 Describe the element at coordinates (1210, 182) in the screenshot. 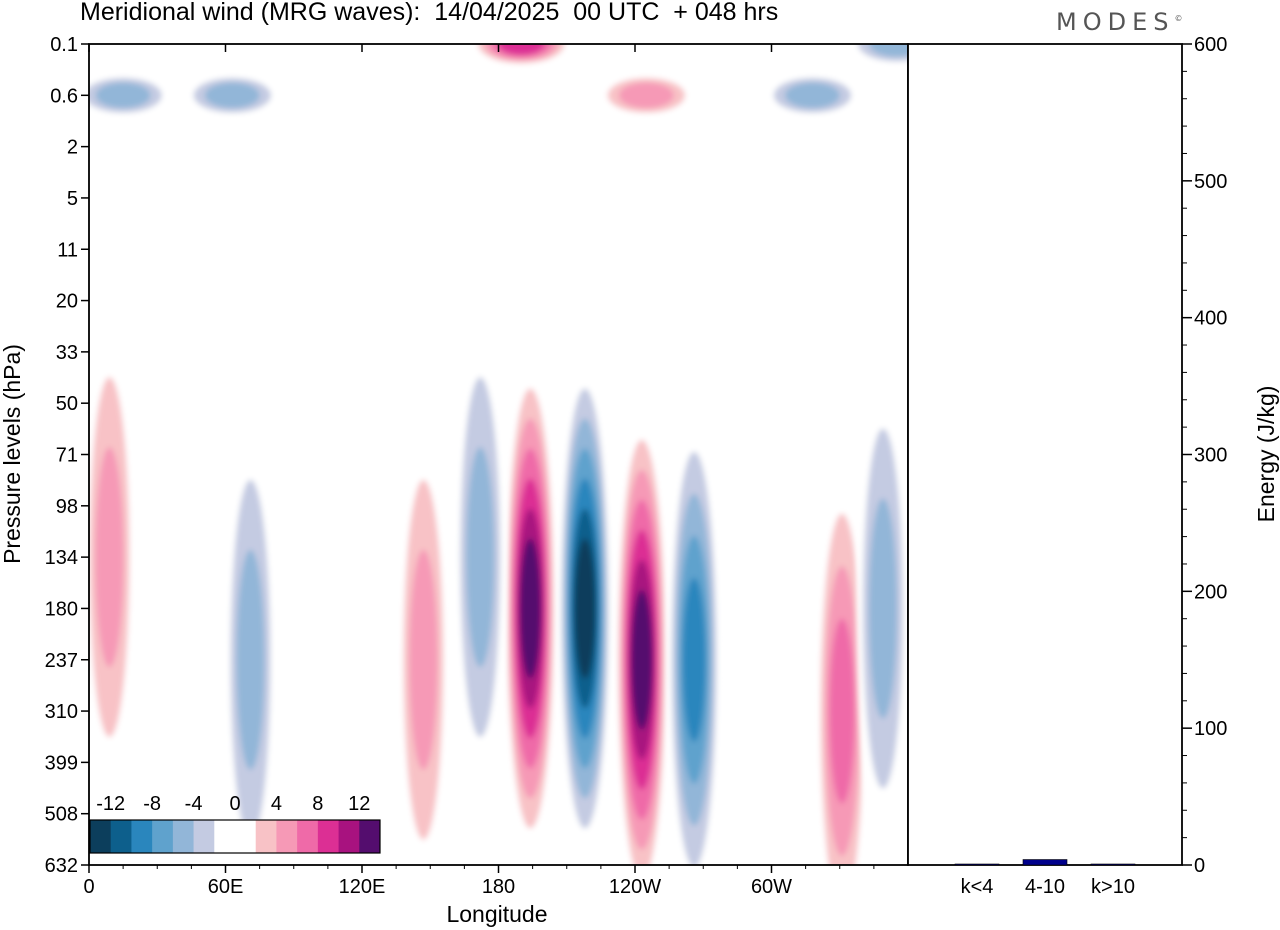

I see `energy-y-tick-label: 500` at that location.